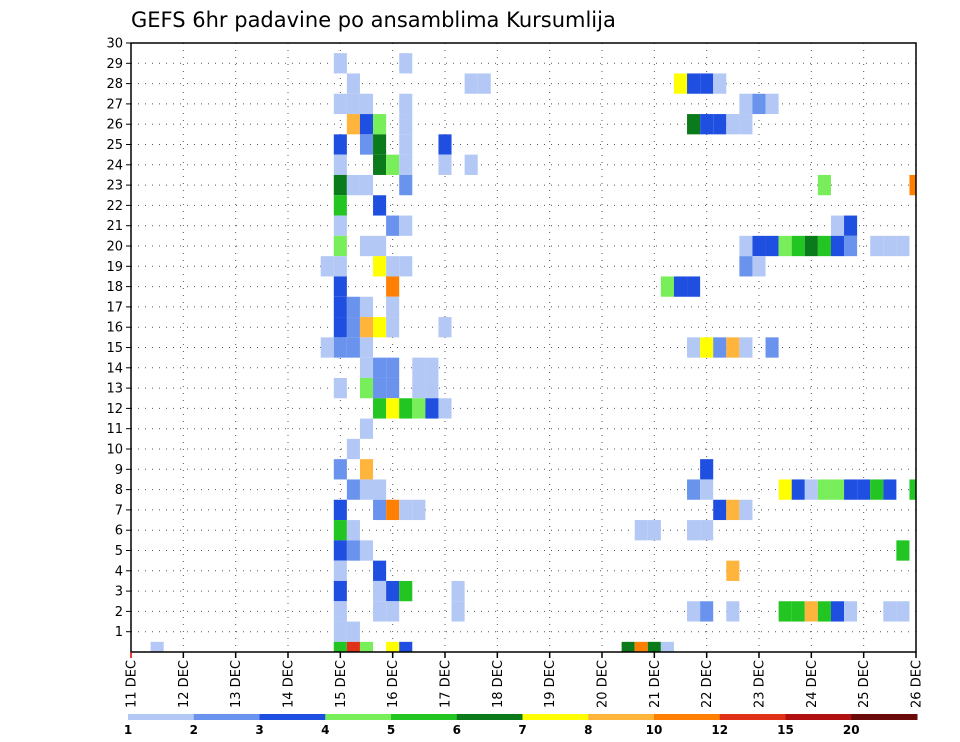 This screenshot has height=742, width=960. What do you see at coordinates (259, 730) in the screenshot?
I see `colorbar-label: 3` at bounding box center [259, 730].